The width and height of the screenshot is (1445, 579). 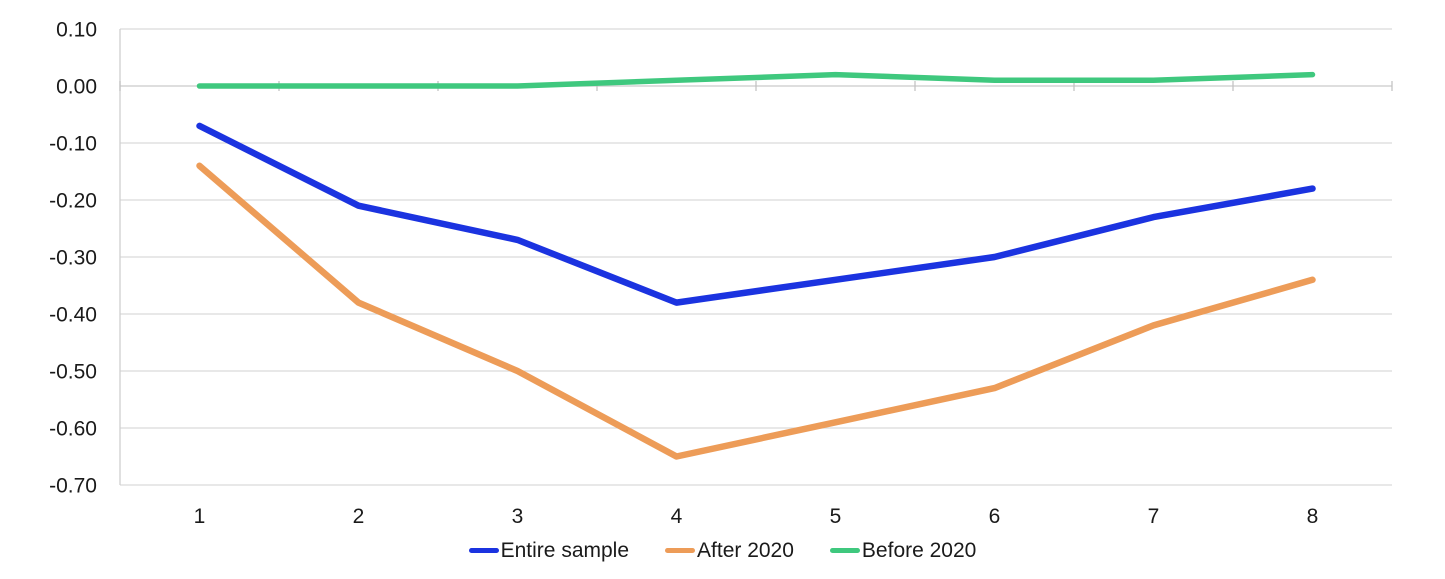 What do you see at coordinates (73, 372) in the screenshot?
I see `y-axis-label: -0.50` at bounding box center [73, 372].